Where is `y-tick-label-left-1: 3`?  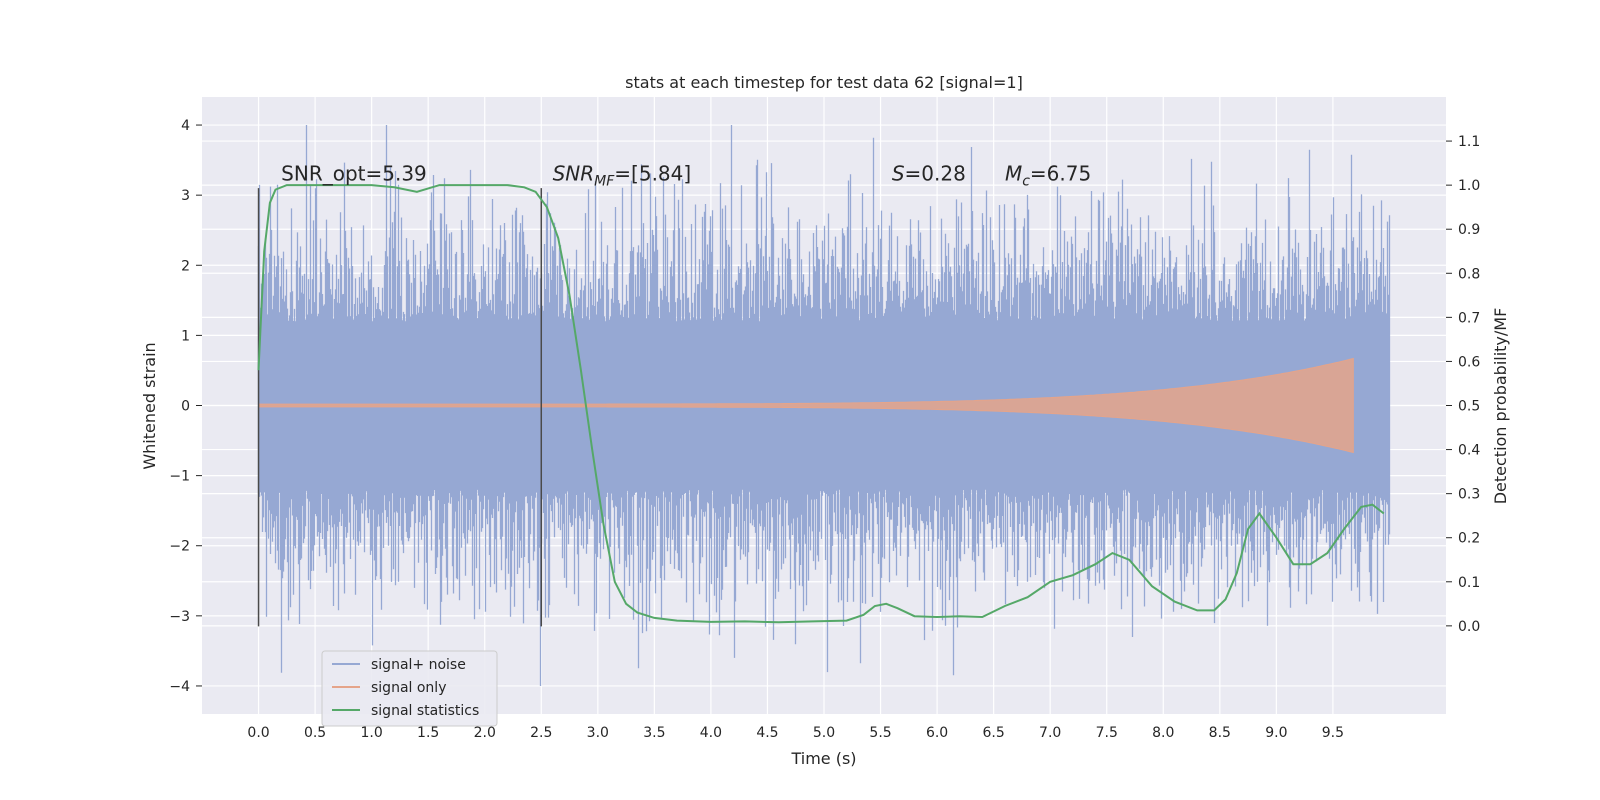 y-tick-label-left-1: 3 is located at coordinates (185, 196).